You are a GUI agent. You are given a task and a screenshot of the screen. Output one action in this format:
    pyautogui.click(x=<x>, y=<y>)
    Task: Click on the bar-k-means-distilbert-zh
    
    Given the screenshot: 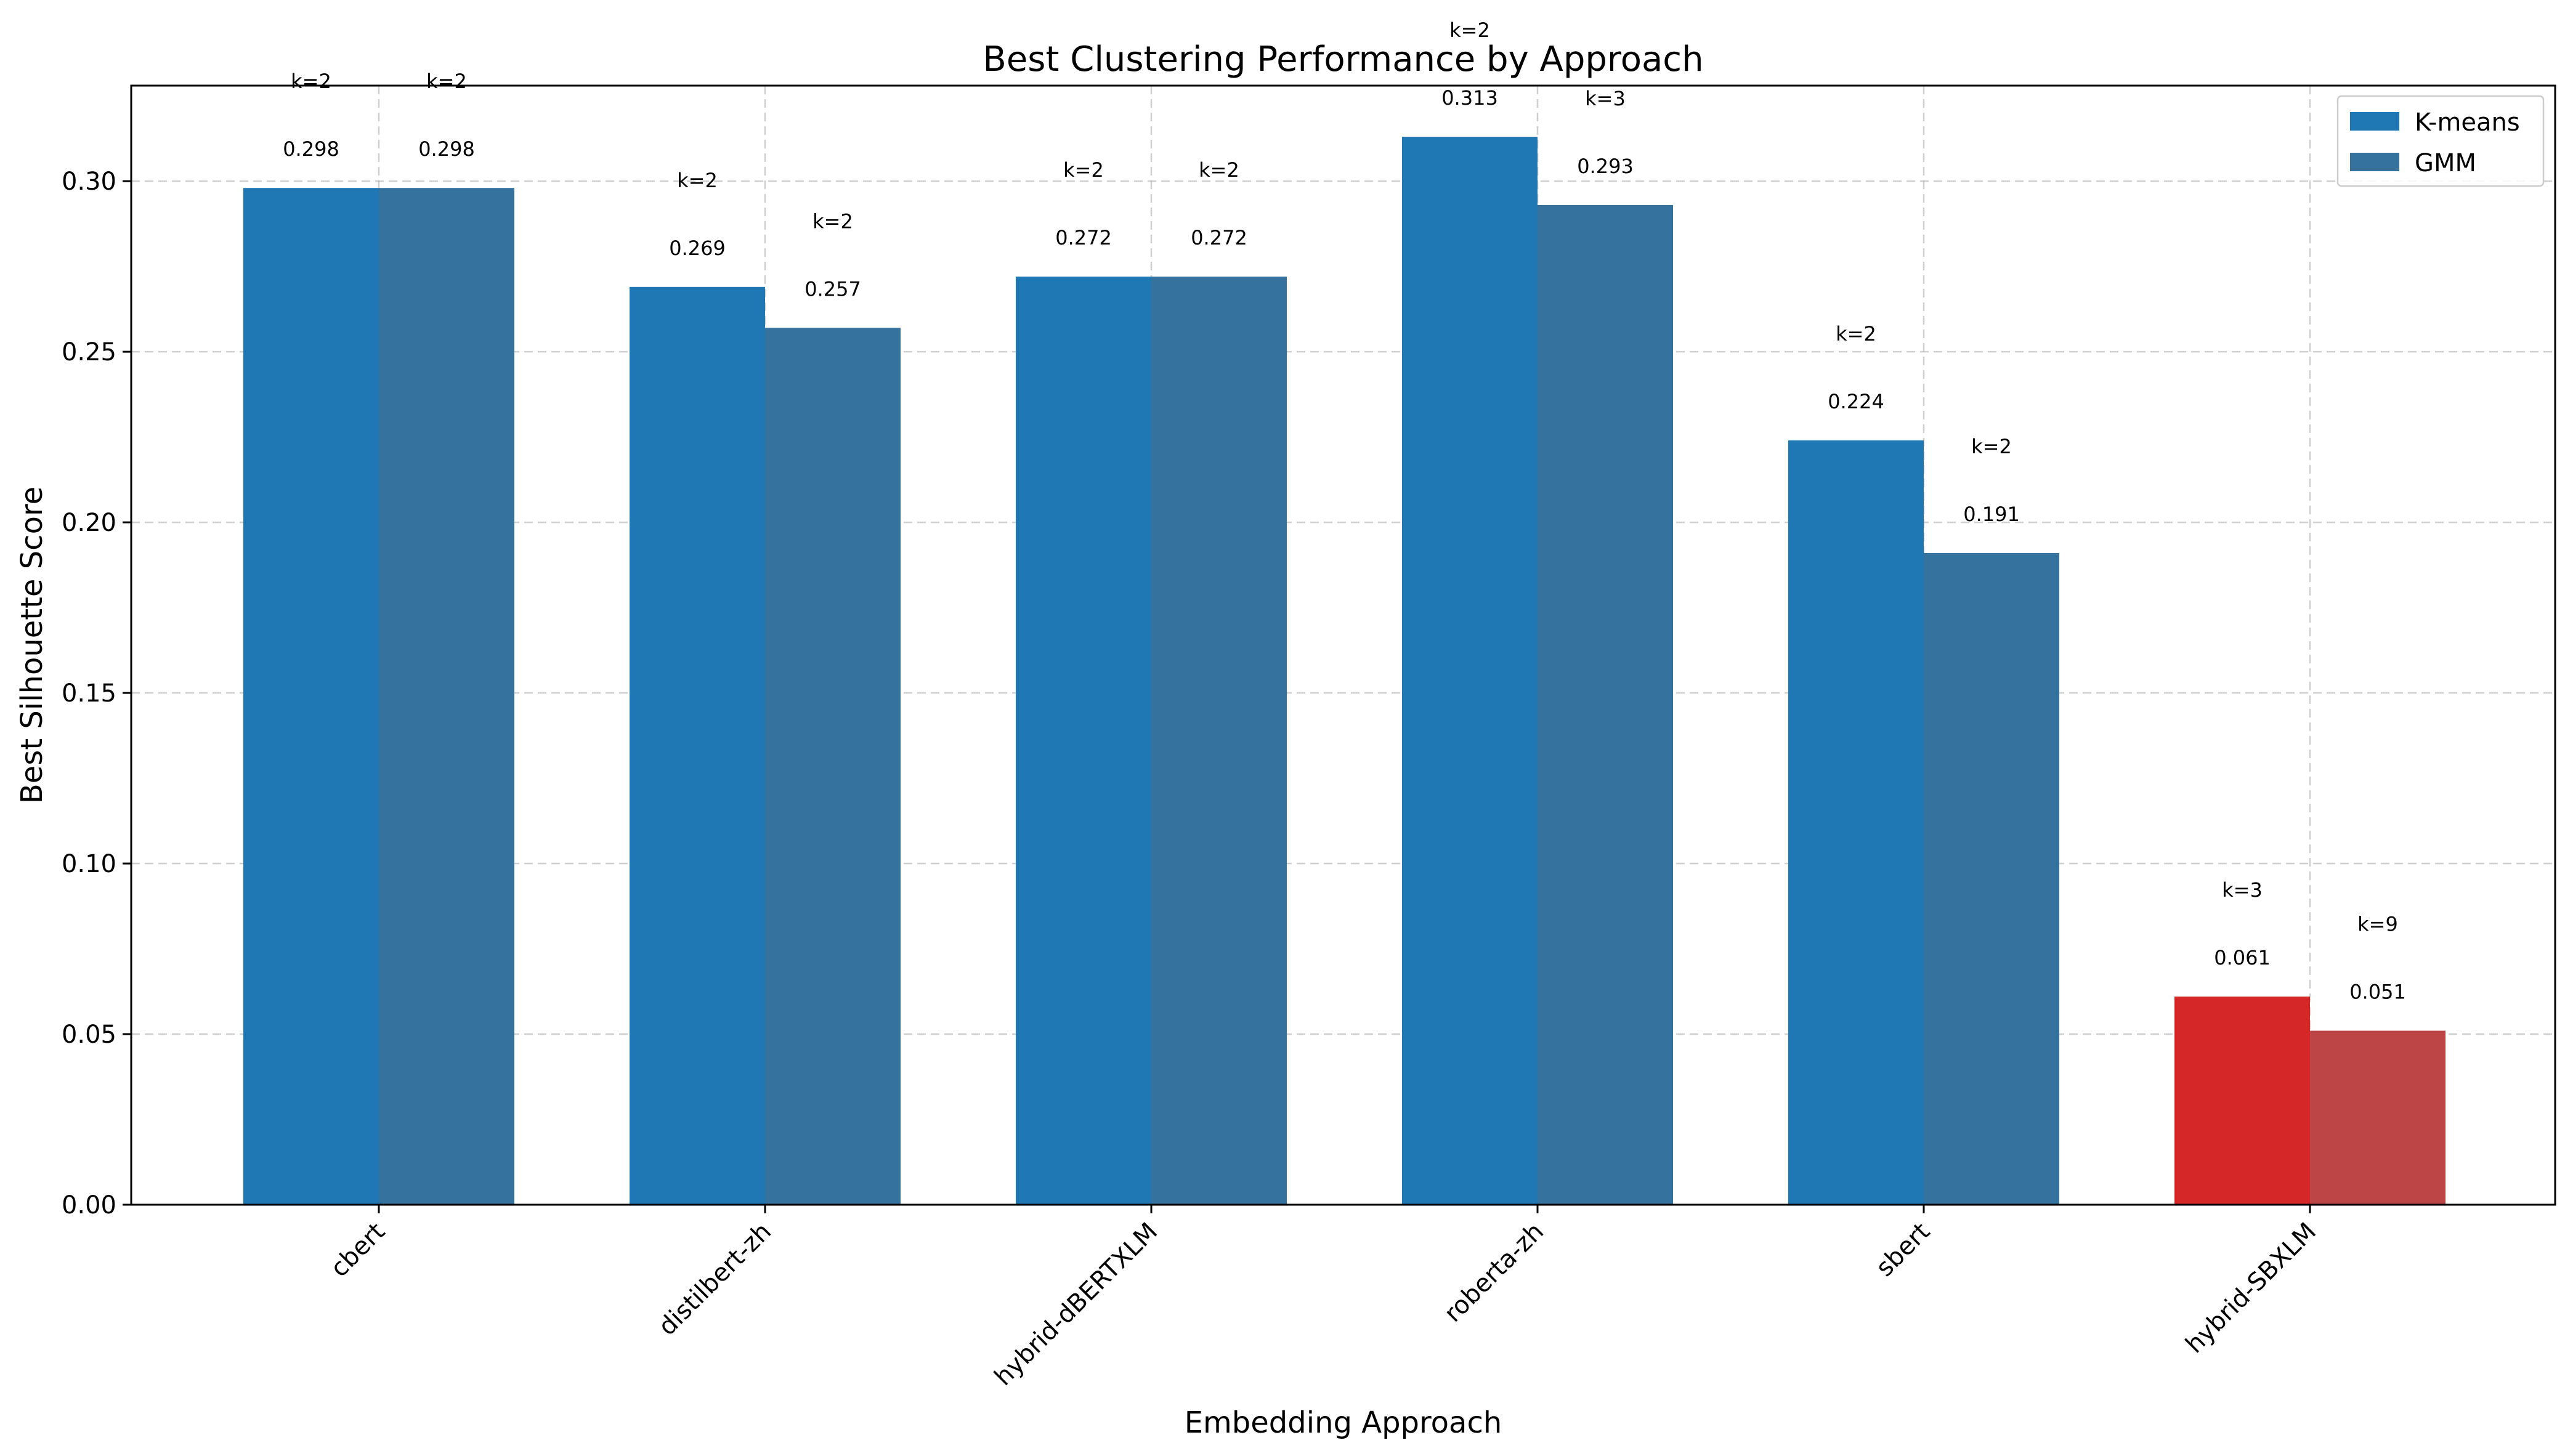 What is the action you would take?
    pyautogui.click(x=697, y=745)
    